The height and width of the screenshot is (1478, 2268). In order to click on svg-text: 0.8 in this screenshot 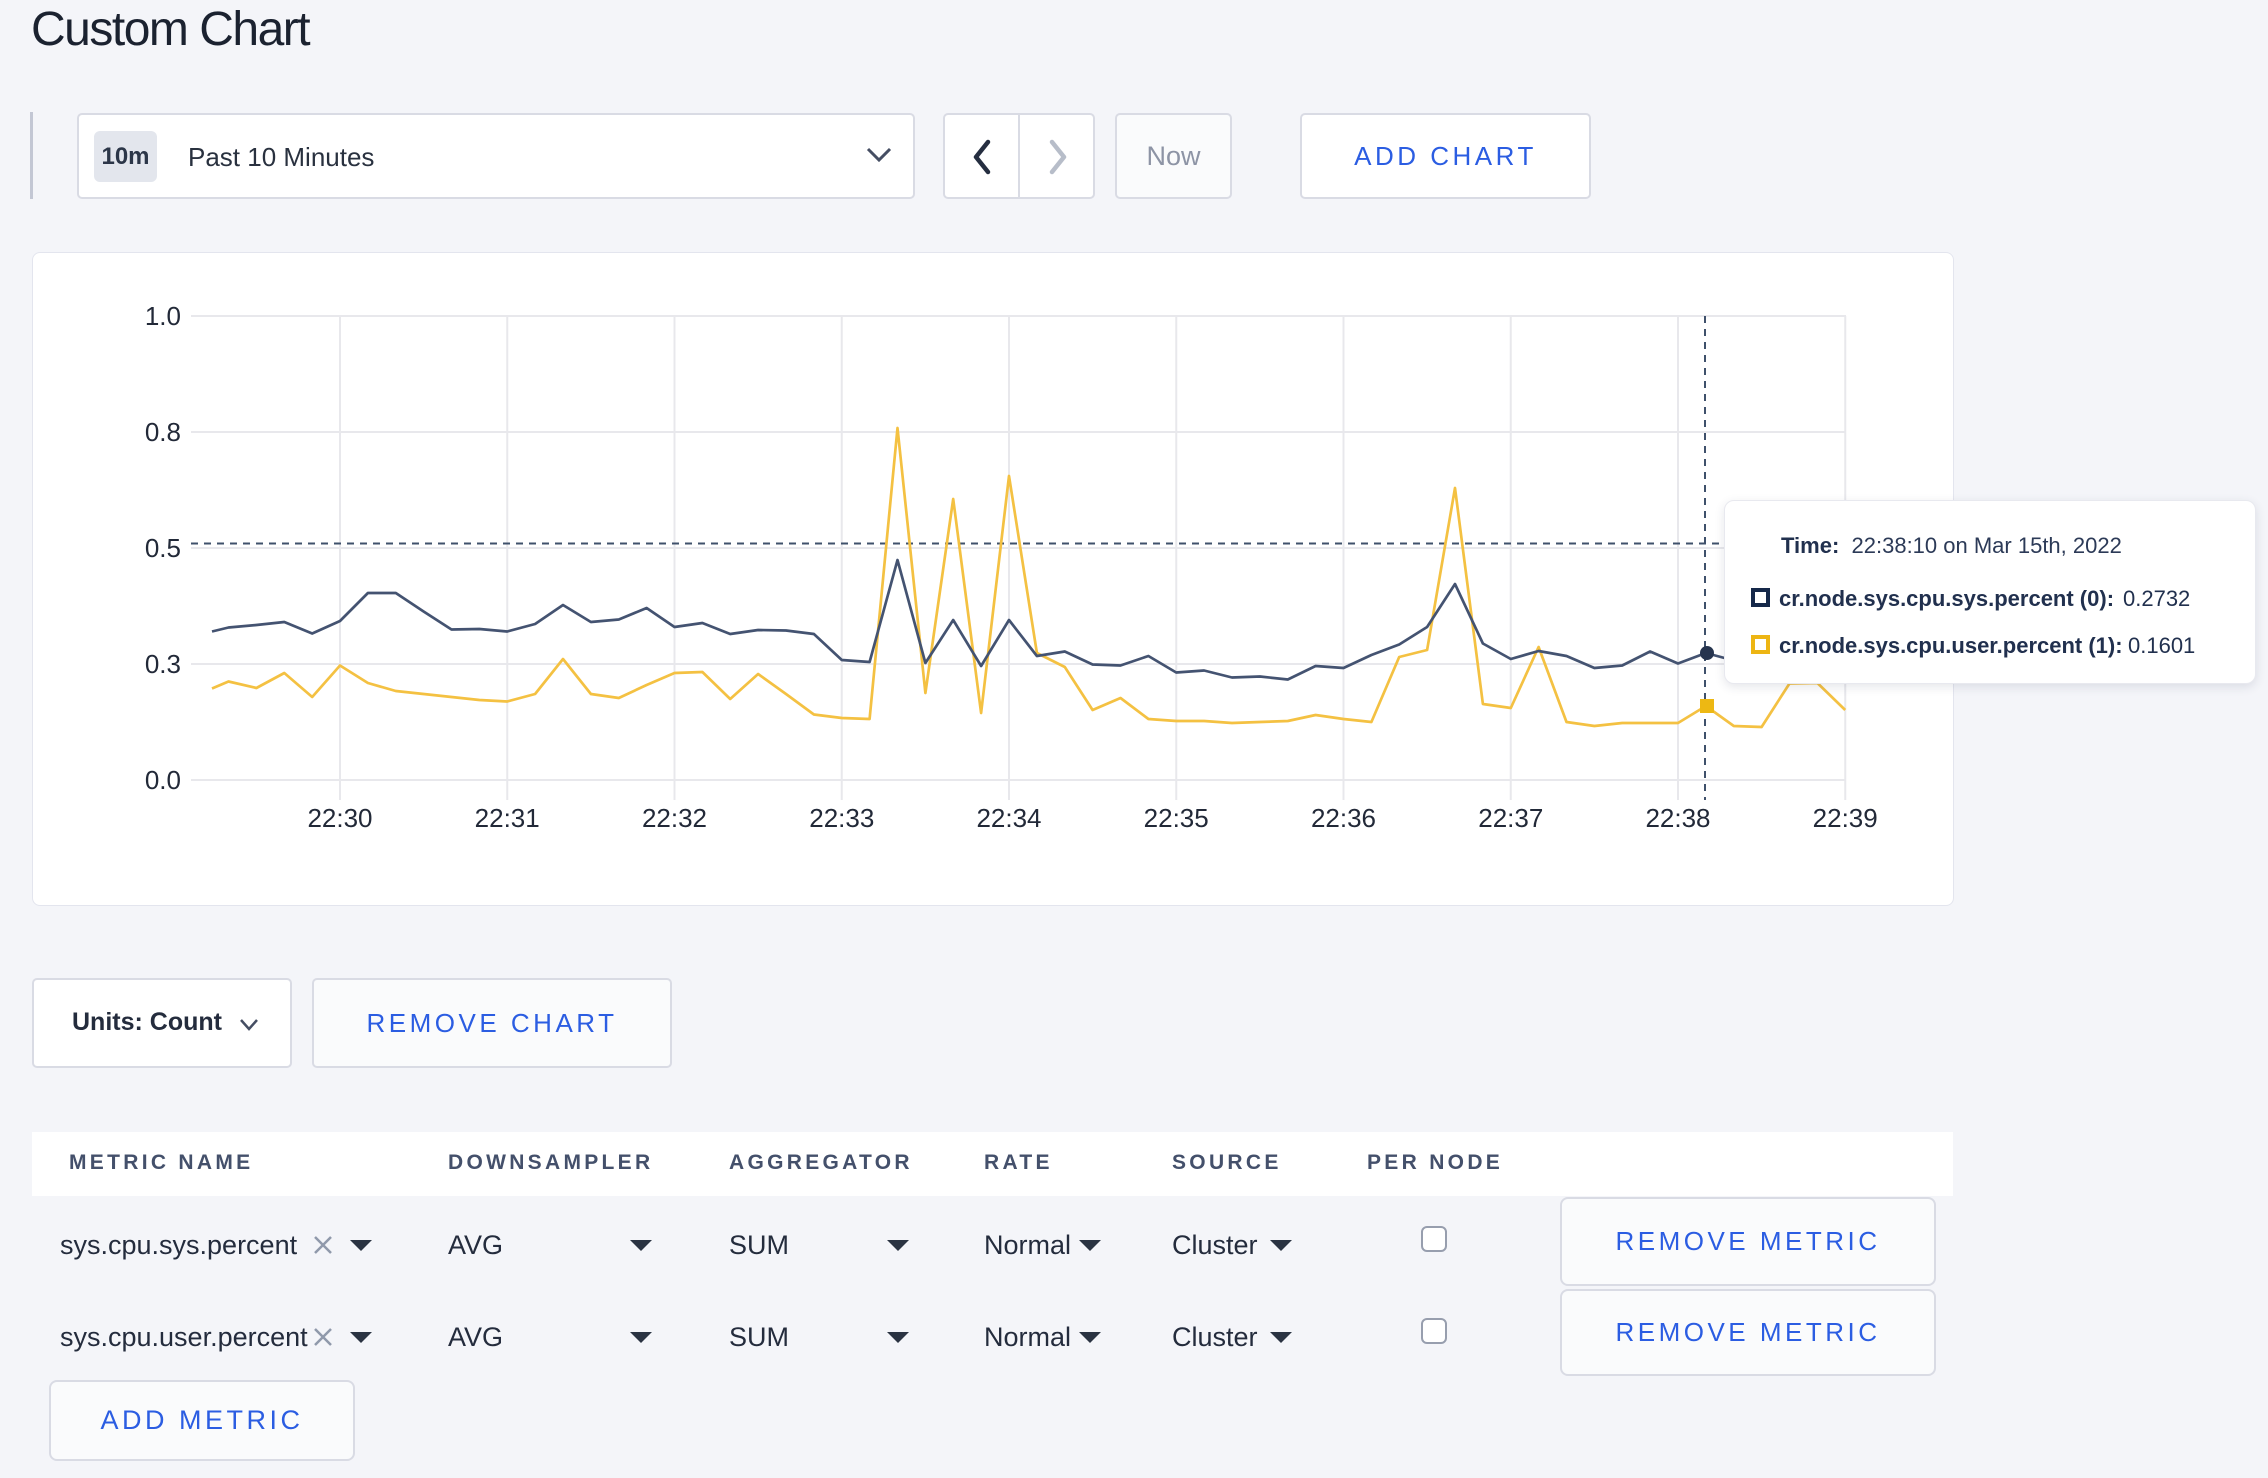, I will do `click(163, 432)`.